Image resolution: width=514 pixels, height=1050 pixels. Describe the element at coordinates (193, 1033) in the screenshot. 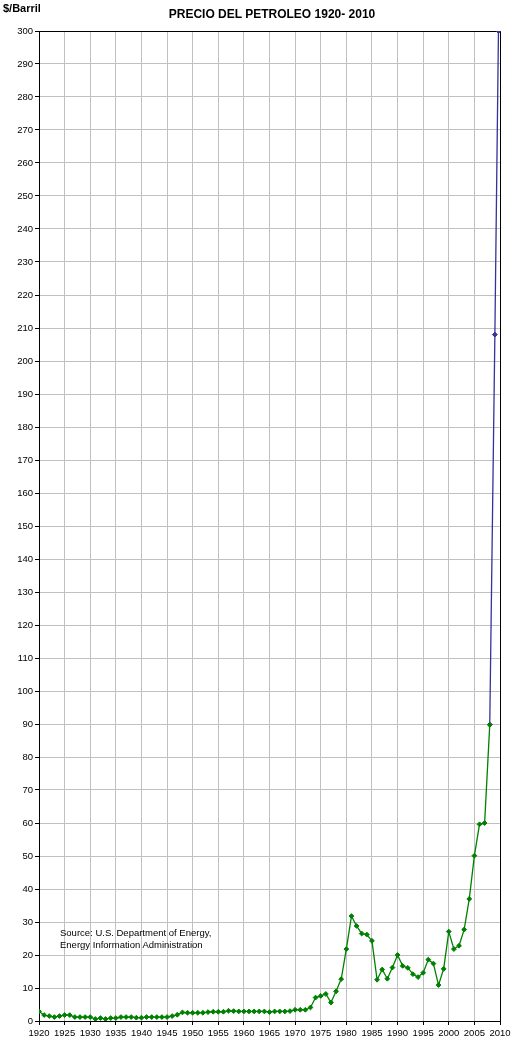

I see `x-tick-label: 1950` at that location.